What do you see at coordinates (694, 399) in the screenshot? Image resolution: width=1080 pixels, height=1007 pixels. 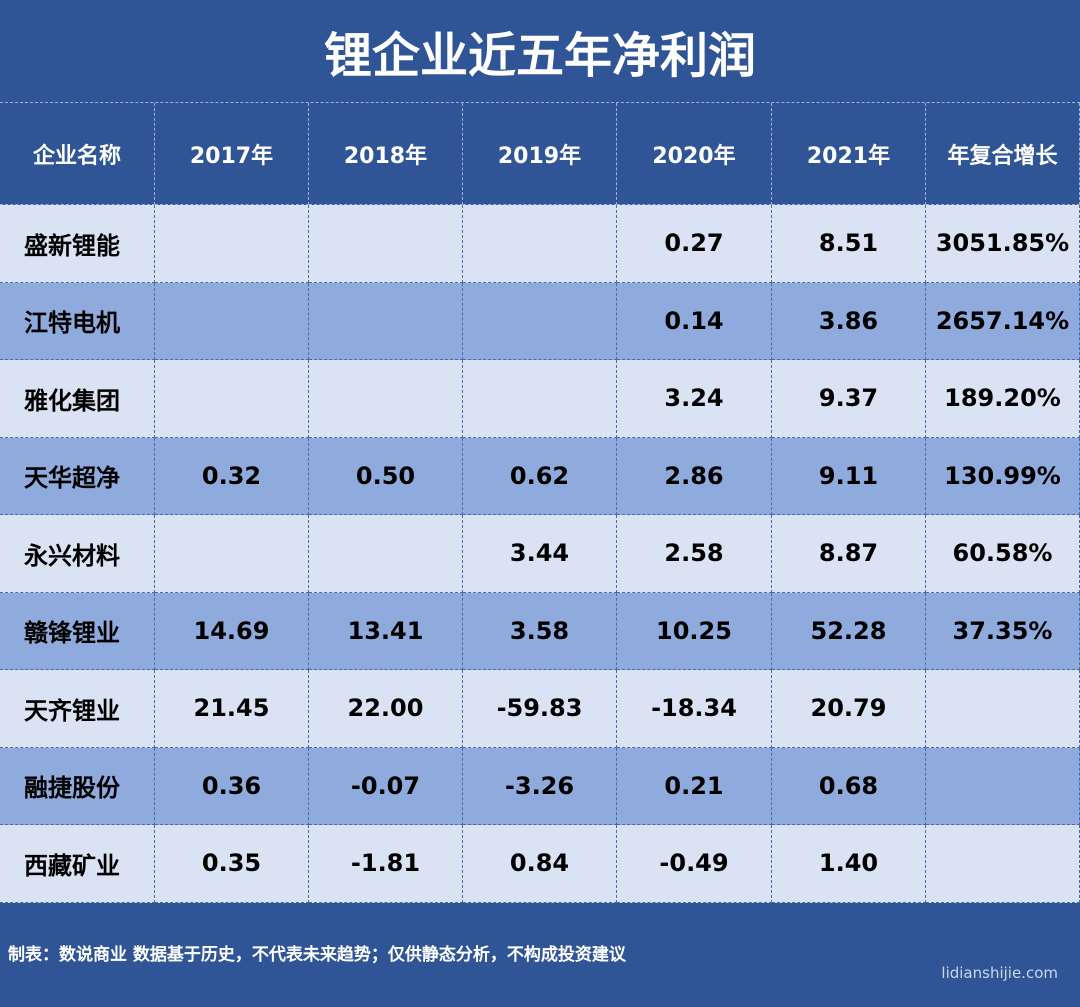 I see `table-cell: 3.24` at bounding box center [694, 399].